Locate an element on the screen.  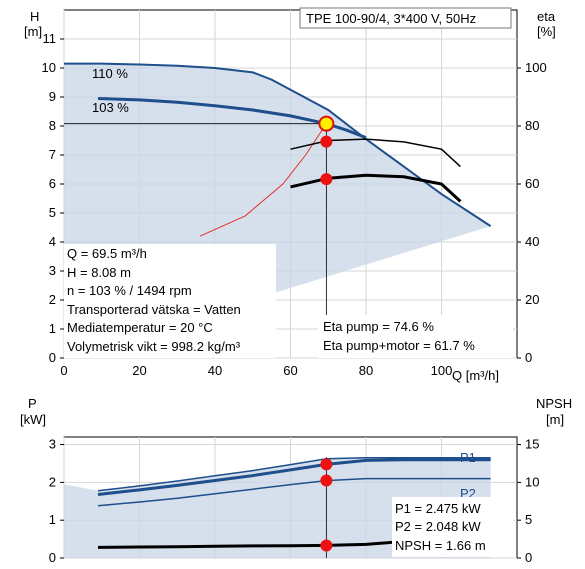
p1-point is located at coordinates (326, 464).